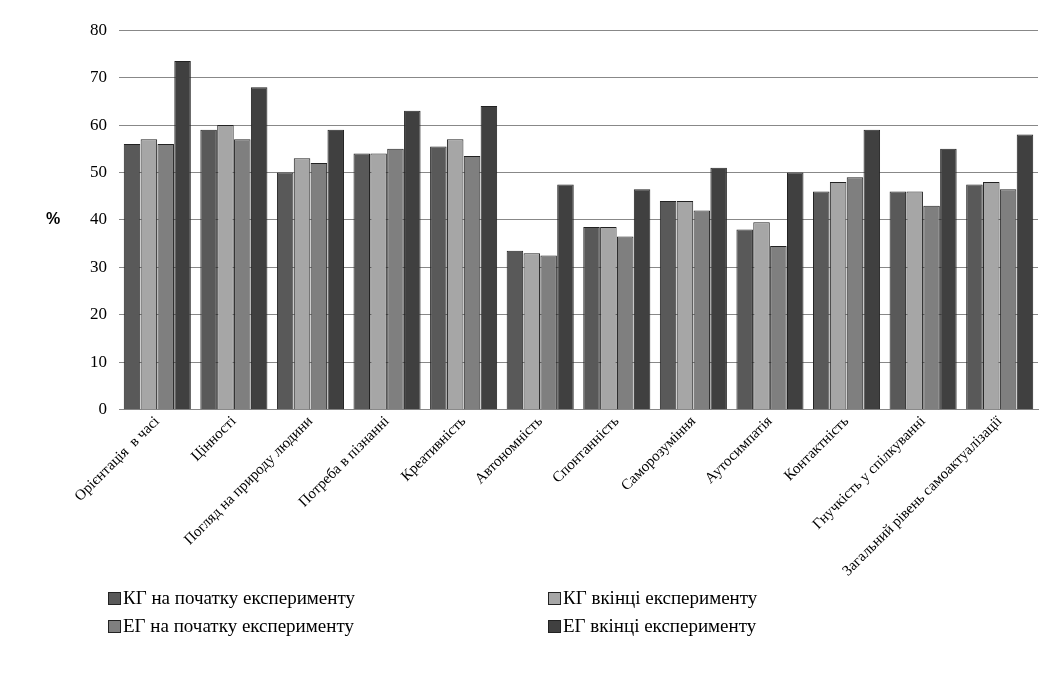 This screenshot has width=1062, height=682. I want to click on legend-label: КГ на початку експерименту, so click(239, 598).